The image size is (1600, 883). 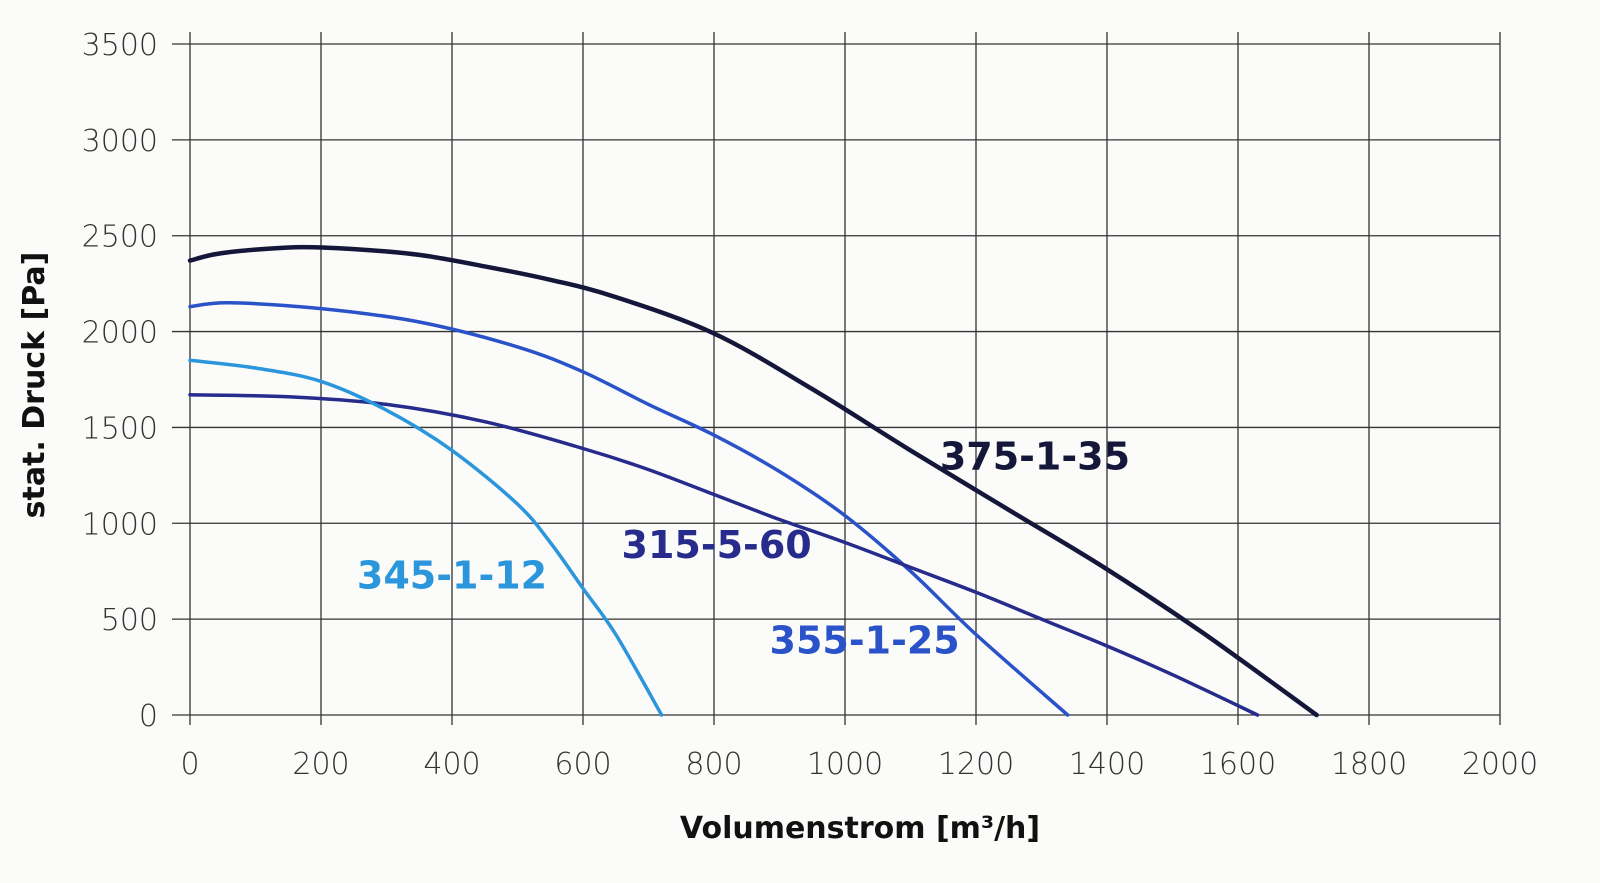 I want to click on y-tick-label: 2500, so click(x=120, y=237).